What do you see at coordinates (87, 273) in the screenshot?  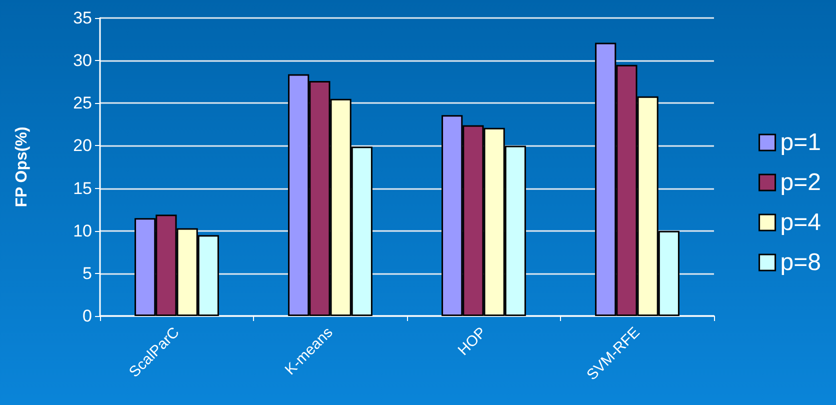 I see `y-tick-label: 5` at bounding box center [87, 273].